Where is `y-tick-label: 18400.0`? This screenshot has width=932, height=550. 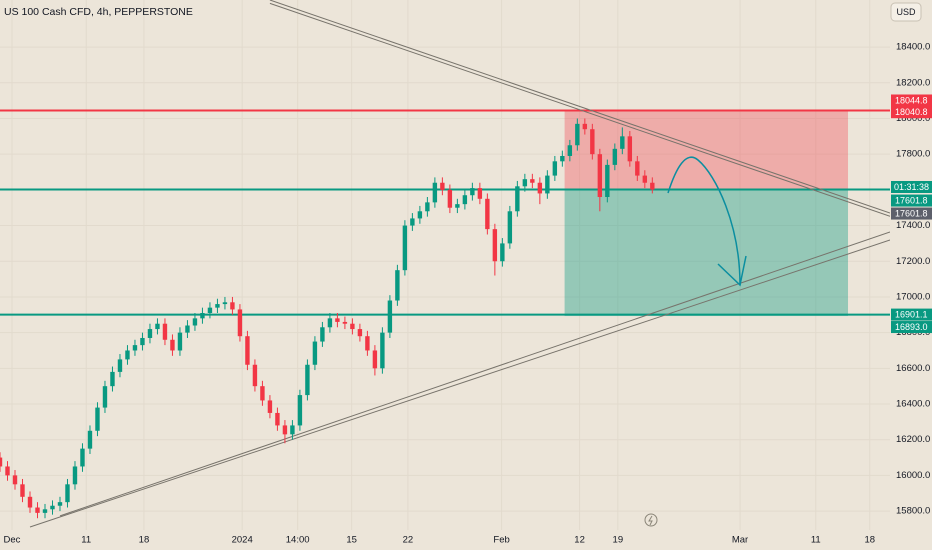
y-tick-label: 18400.0 is located at coordinates (913, 47).